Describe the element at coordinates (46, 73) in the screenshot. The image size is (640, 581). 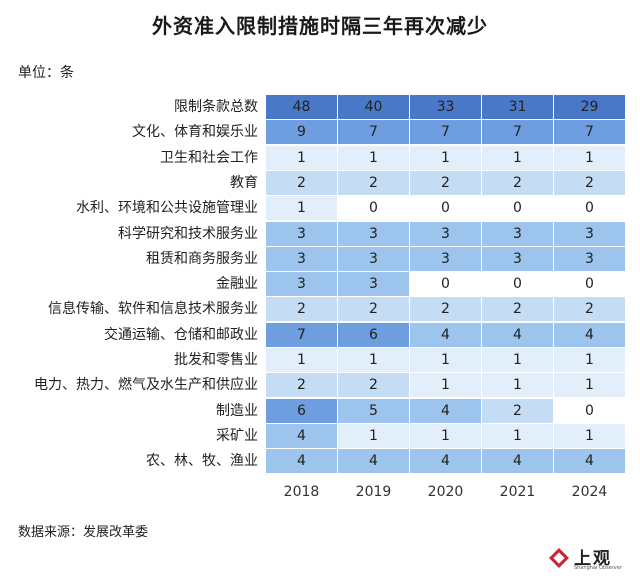
I see `unit-label: 单位：条` at that location.